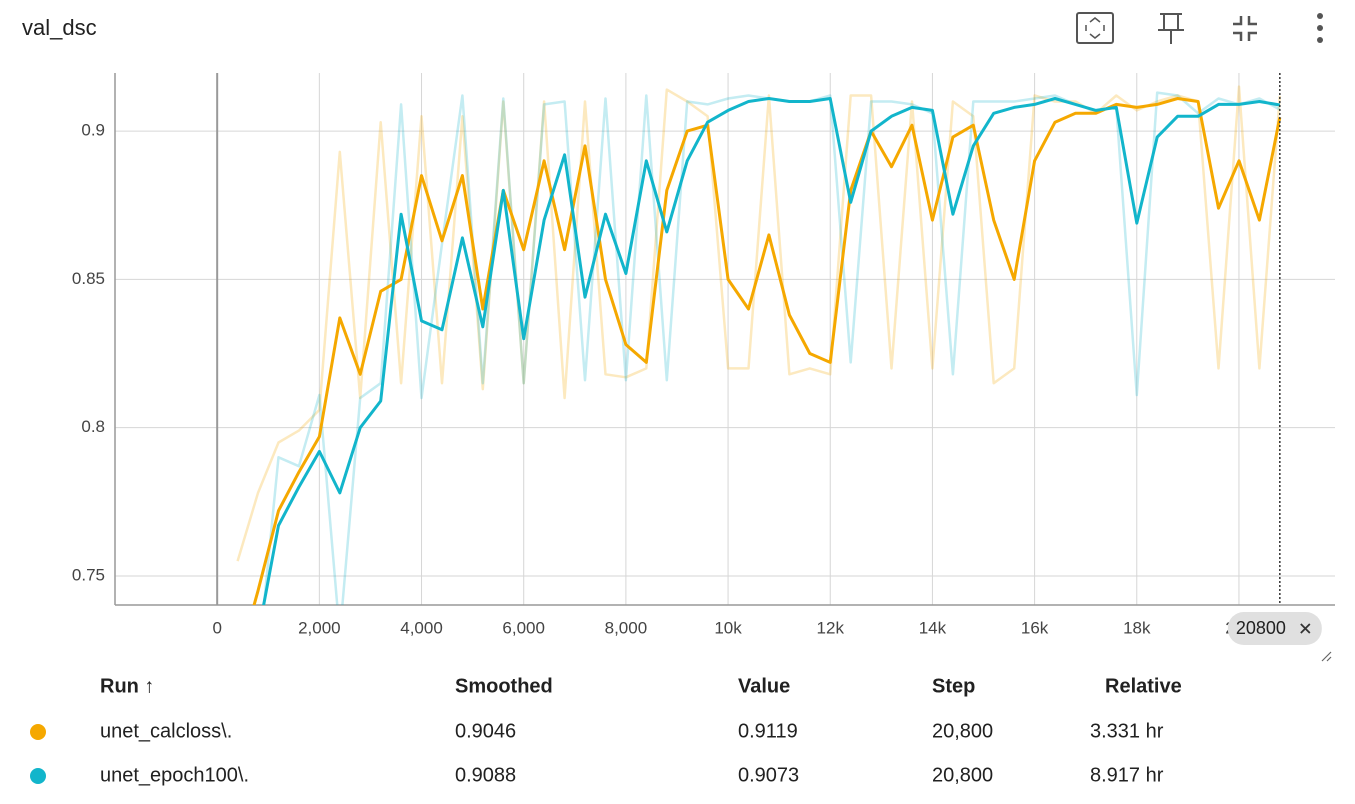 The image size is (1355, 804). I want to click on col-header: Step, so click(953, 686).